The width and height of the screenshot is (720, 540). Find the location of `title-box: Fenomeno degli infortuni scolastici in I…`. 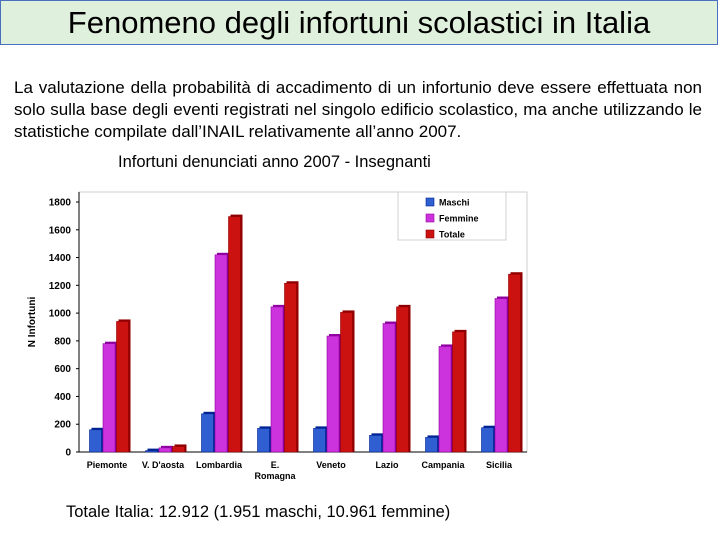

title-box: Fenomeno degli infortuni scolastici in I… is located at coordinates (359, 22).